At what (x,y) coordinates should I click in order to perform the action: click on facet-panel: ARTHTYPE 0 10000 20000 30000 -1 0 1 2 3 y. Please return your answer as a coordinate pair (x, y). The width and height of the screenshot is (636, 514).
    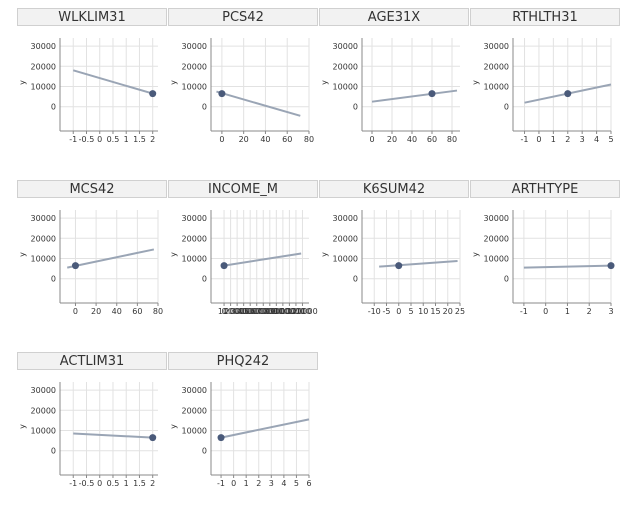
    Looking at the image, I should click on (545, 261).